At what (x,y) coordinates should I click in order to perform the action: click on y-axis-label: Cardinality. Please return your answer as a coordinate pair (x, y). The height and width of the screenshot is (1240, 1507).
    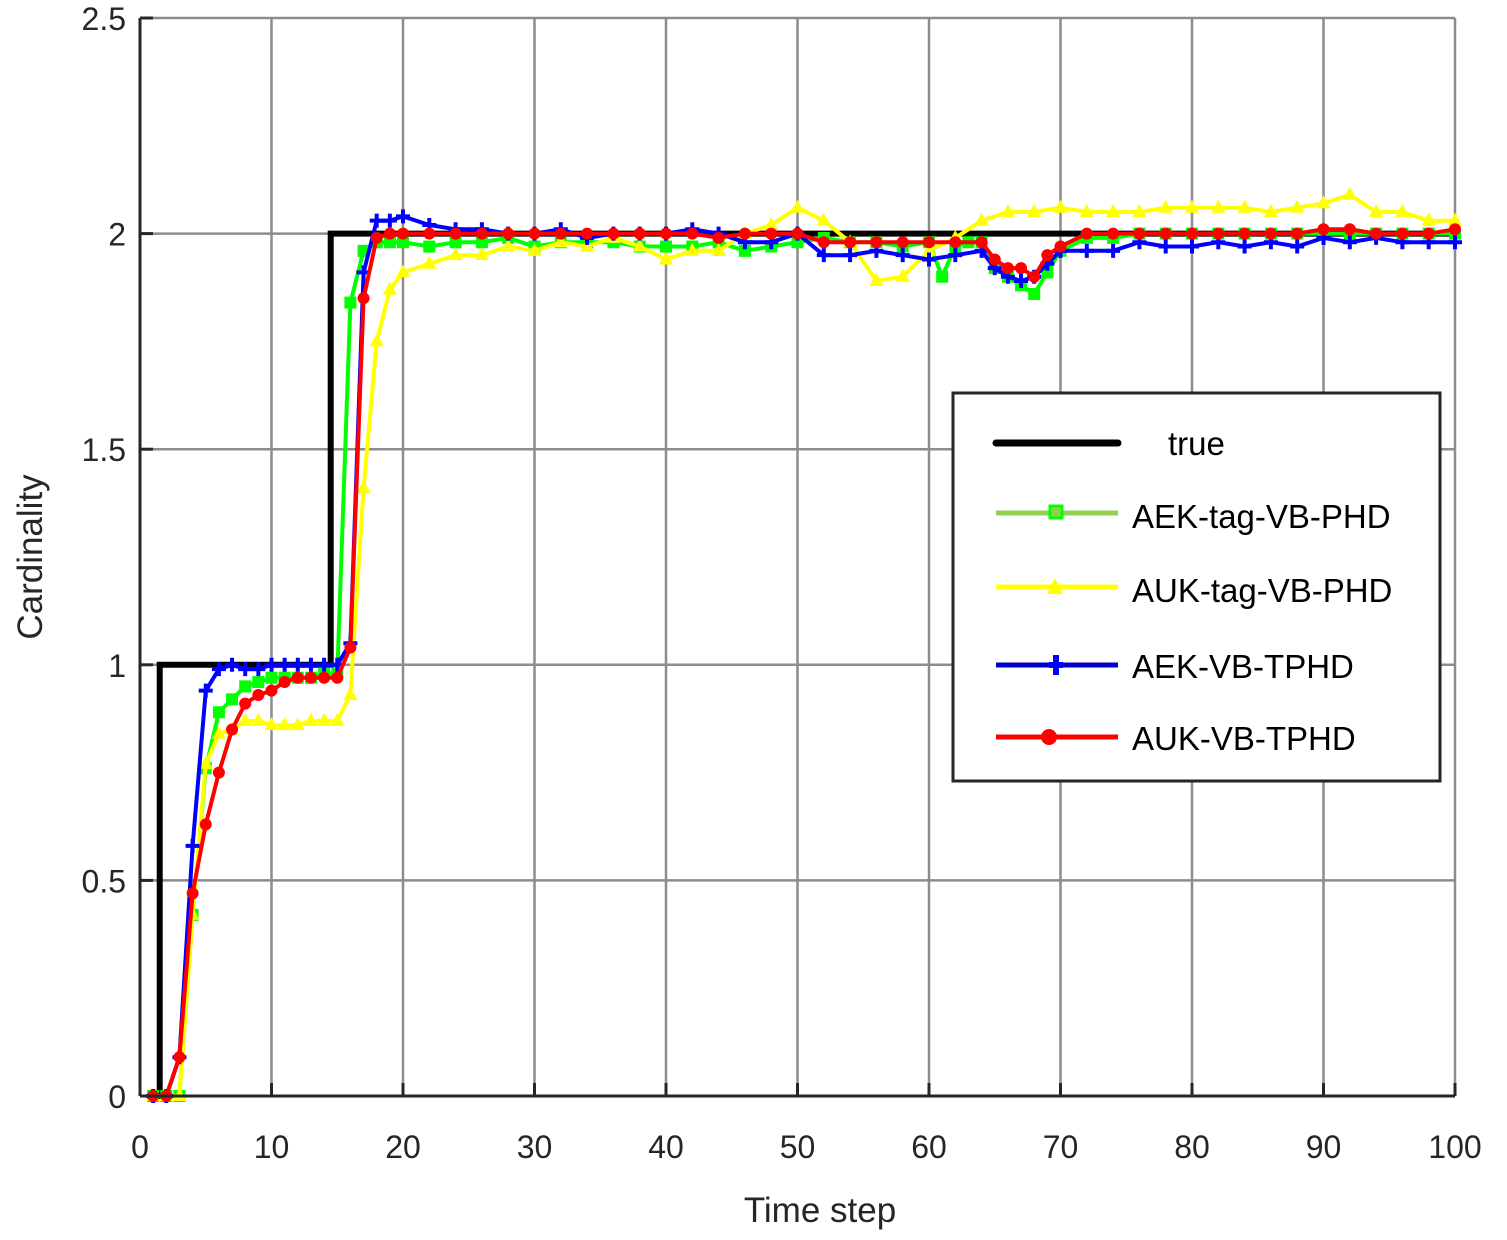
    Looking at the image, I should click on (30, 557).